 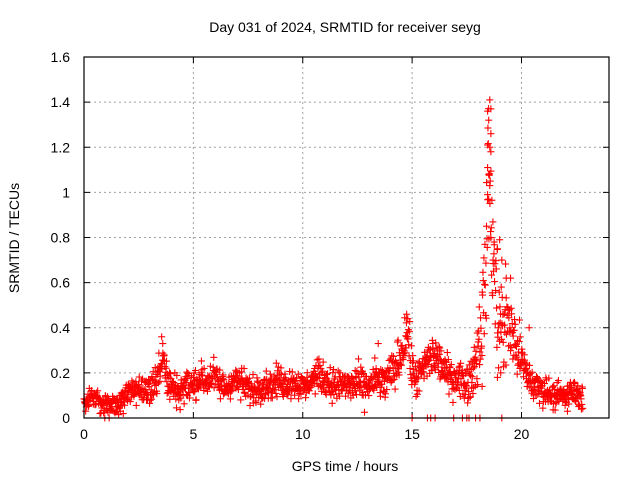 I want to click on y-tick-label: 0.6, so click(x=61, y=283).